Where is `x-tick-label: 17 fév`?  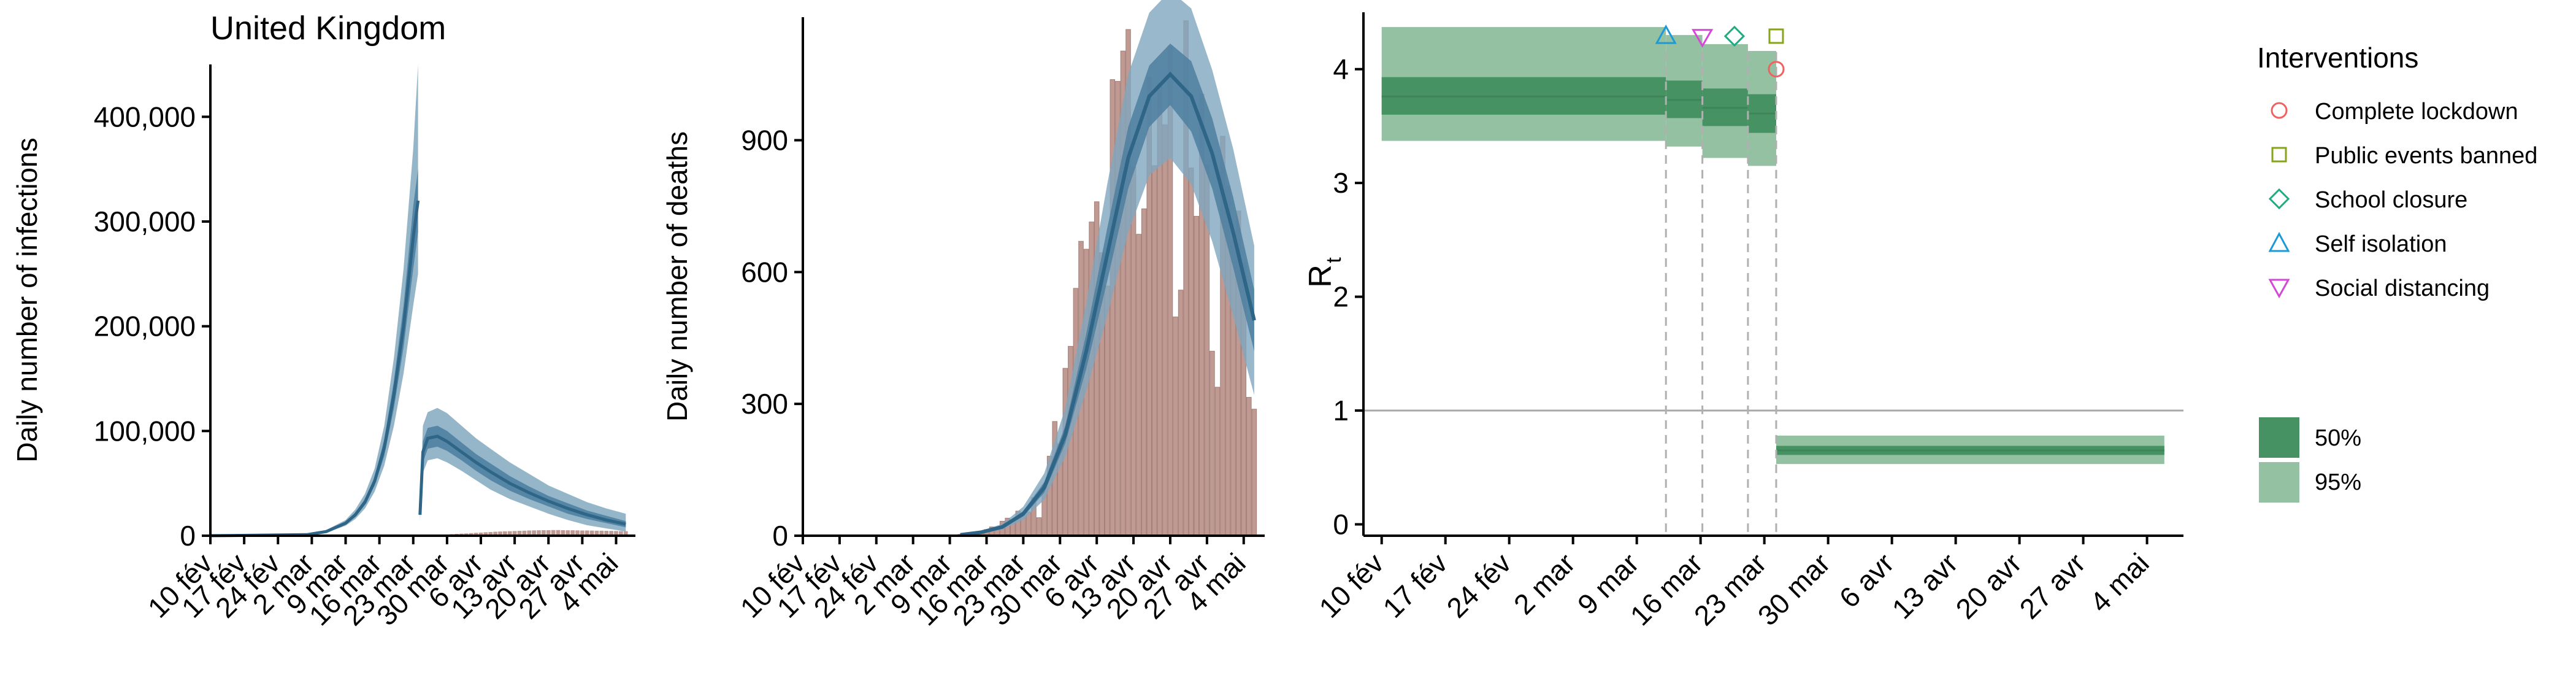
x-tick-label: 17 fév is located at coordinates (1414, 585).